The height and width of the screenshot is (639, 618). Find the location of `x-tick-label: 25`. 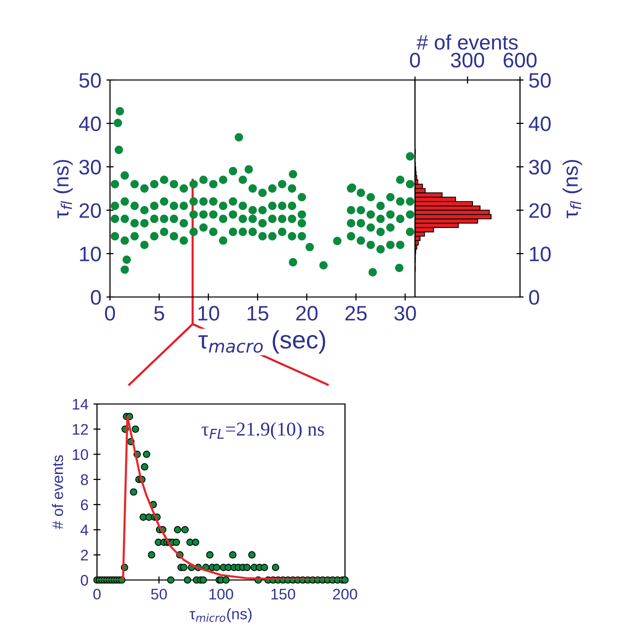

x-tick-label: 25 is located at coordinates (356, 313).